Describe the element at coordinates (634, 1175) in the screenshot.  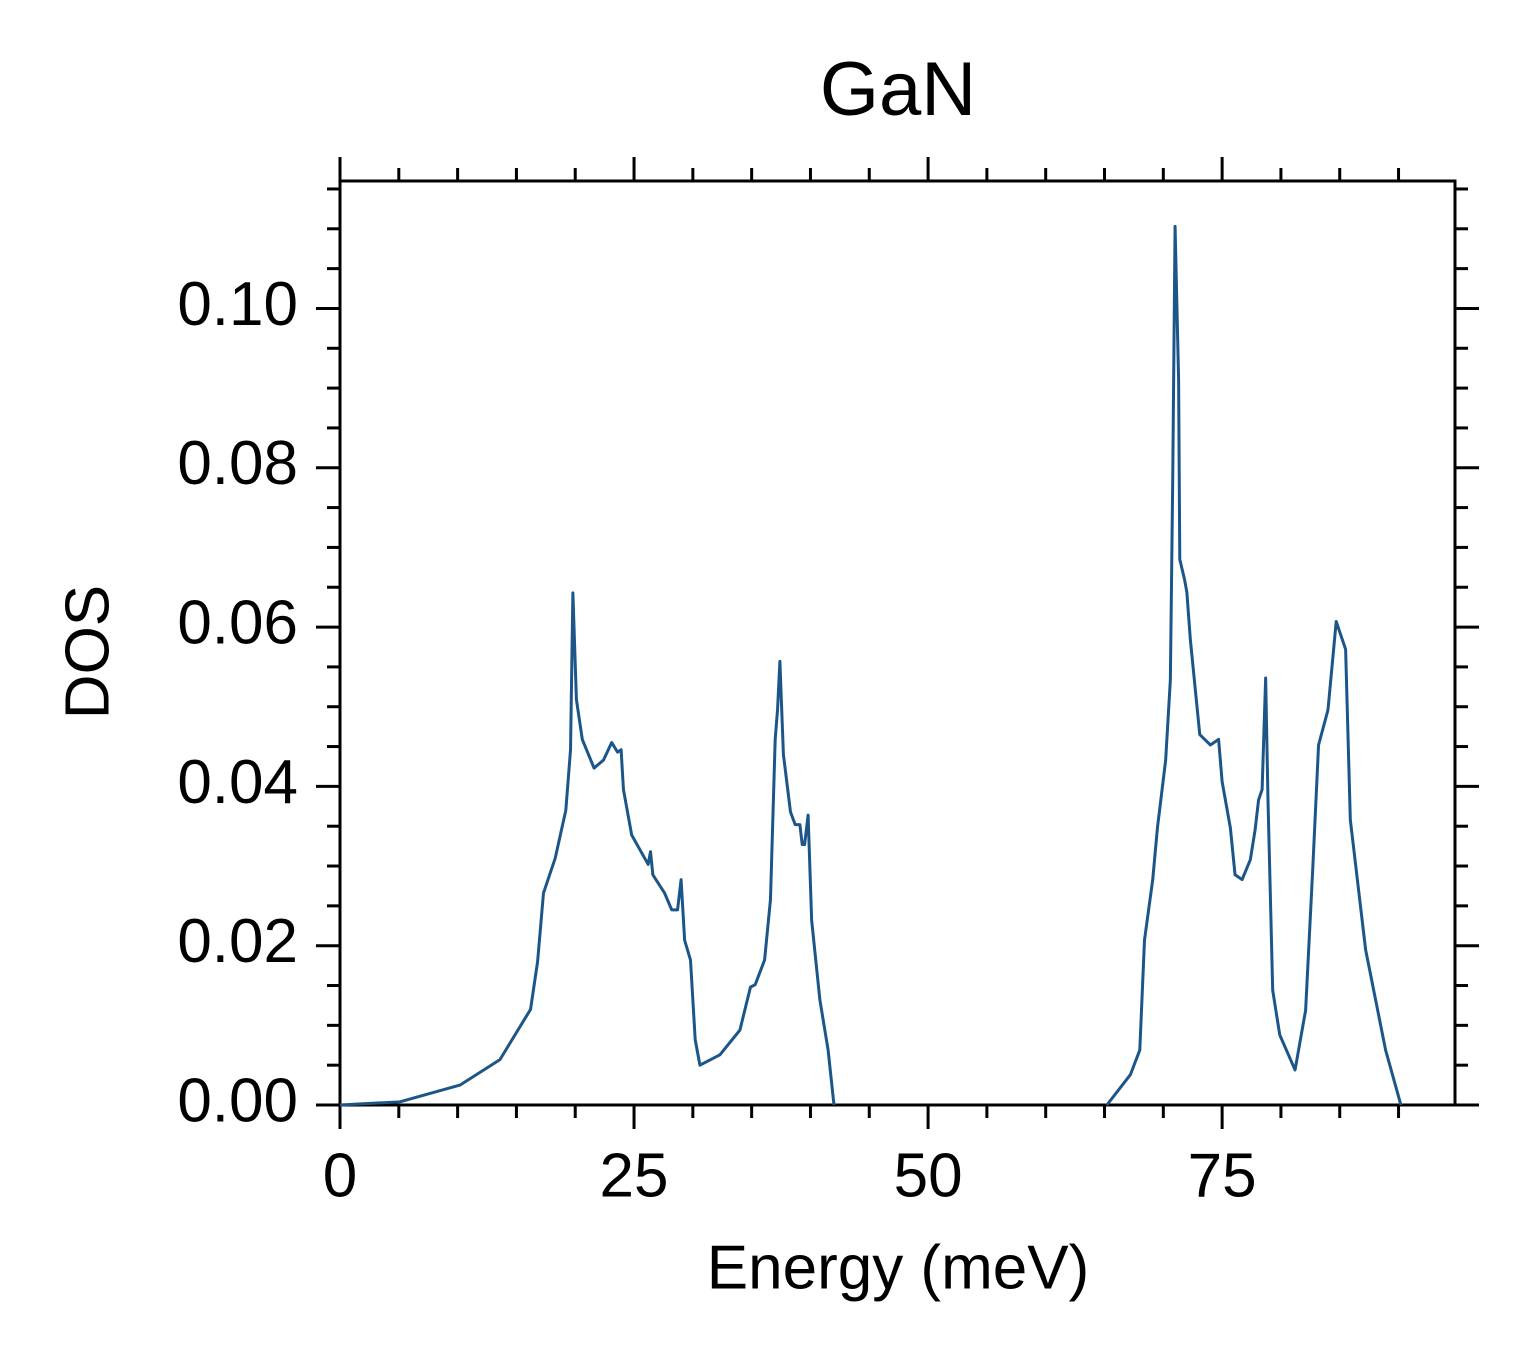
I see `x-tick-label: 25` at that location.